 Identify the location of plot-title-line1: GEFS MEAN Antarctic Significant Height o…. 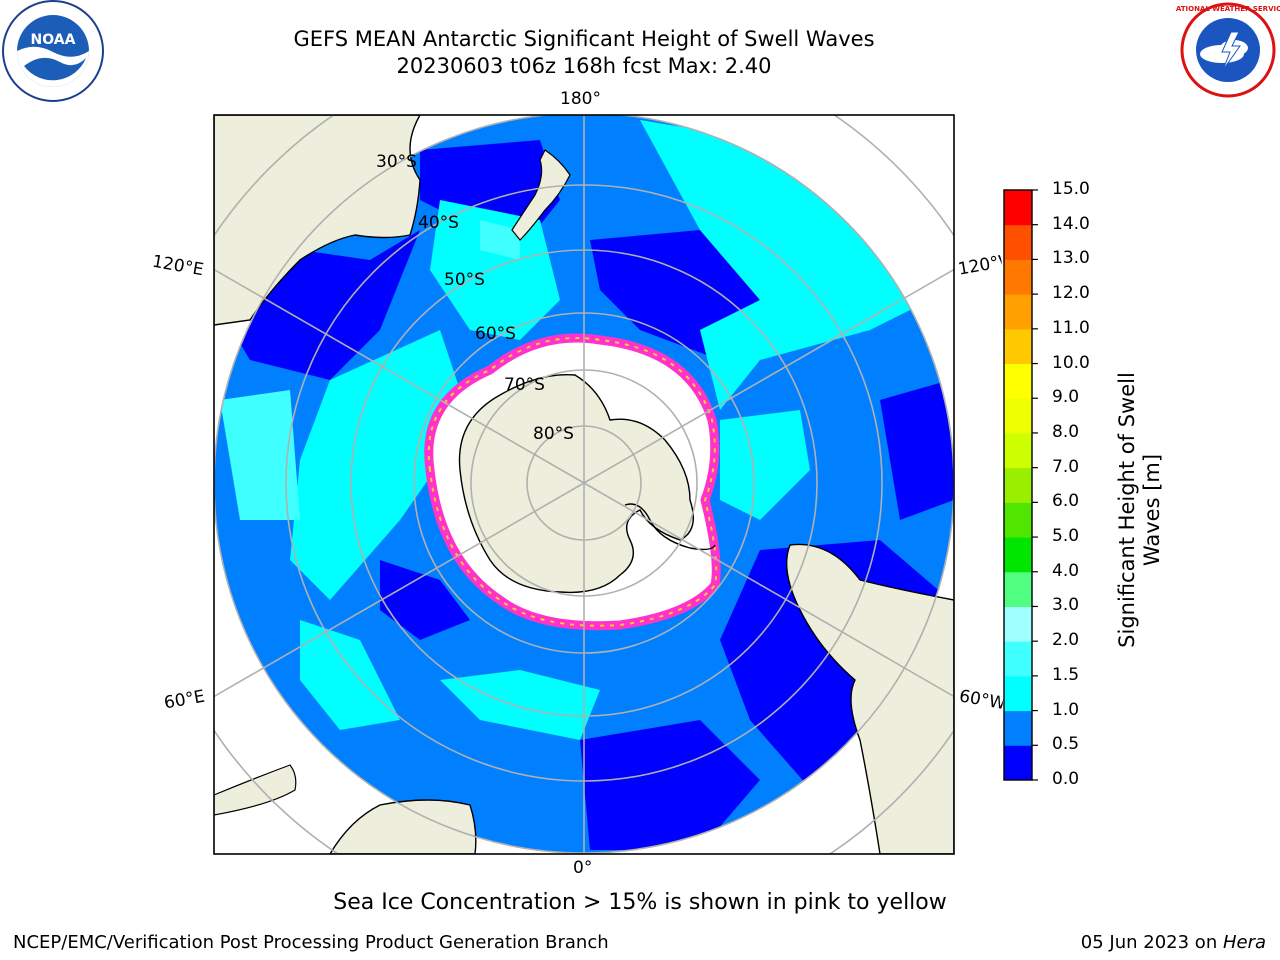
(584, 39).